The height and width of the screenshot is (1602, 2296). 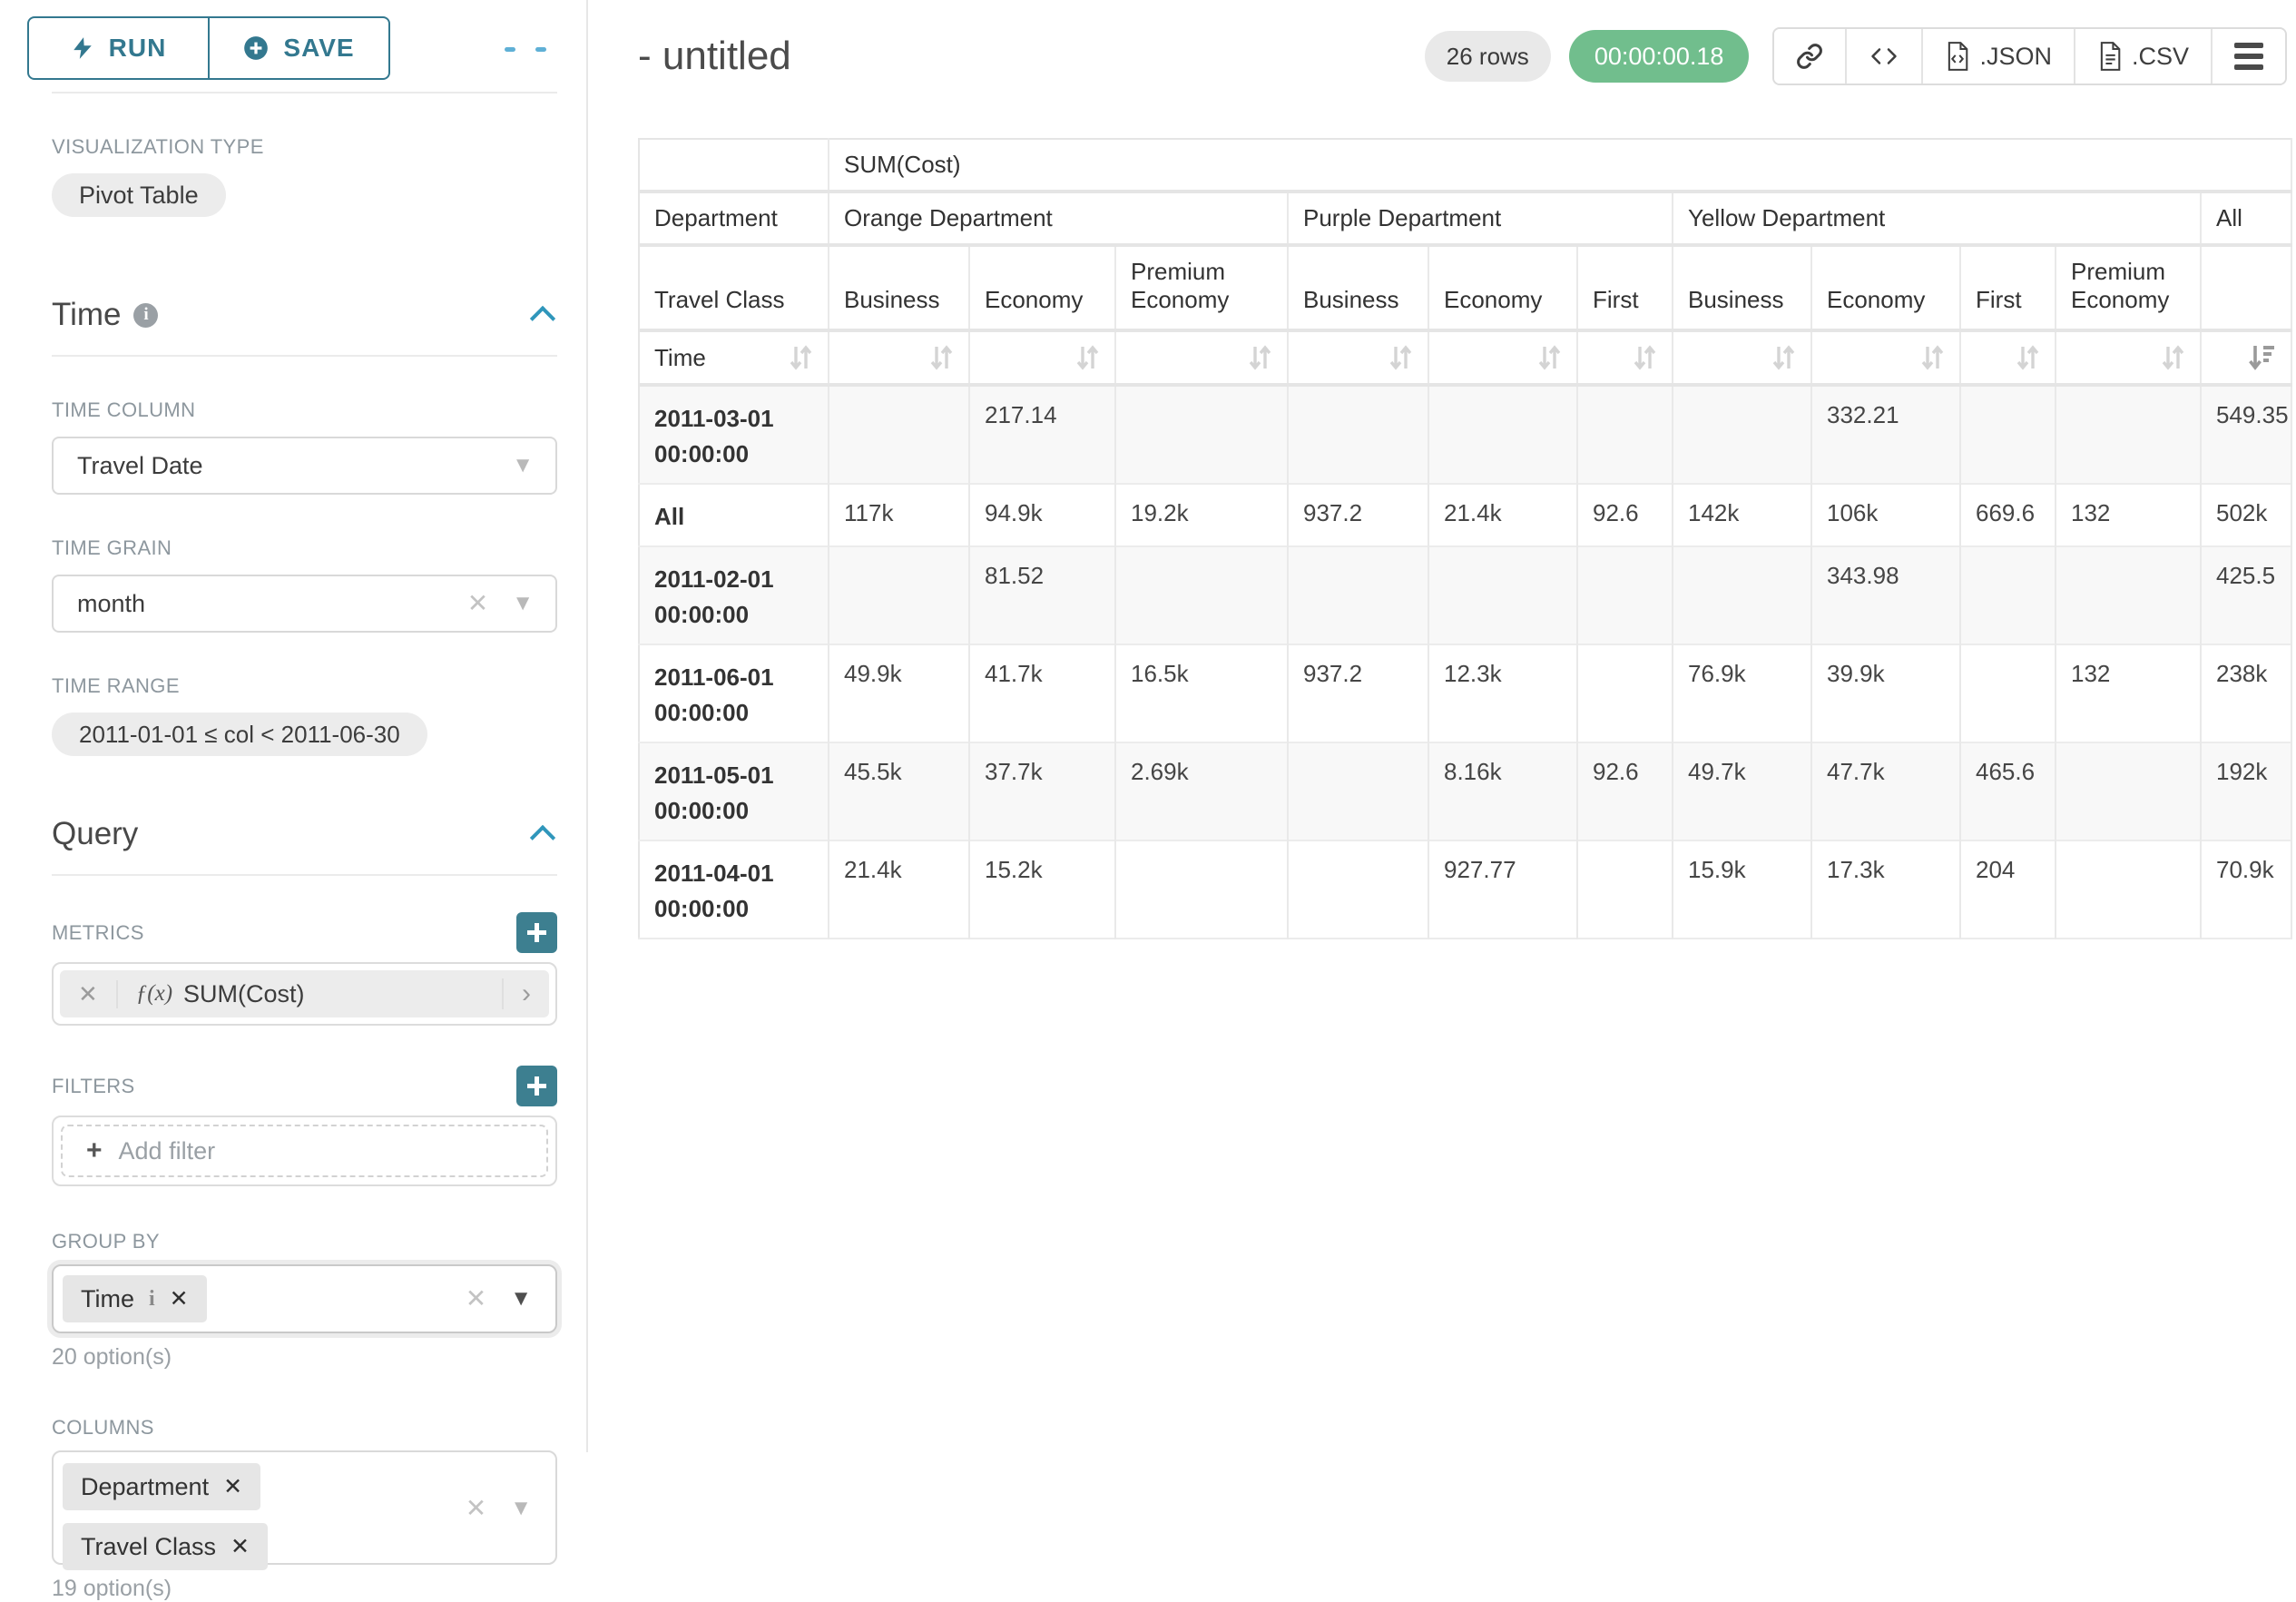 I want to click on column-group-header: Purple Department, so click(x=1480, y=218).